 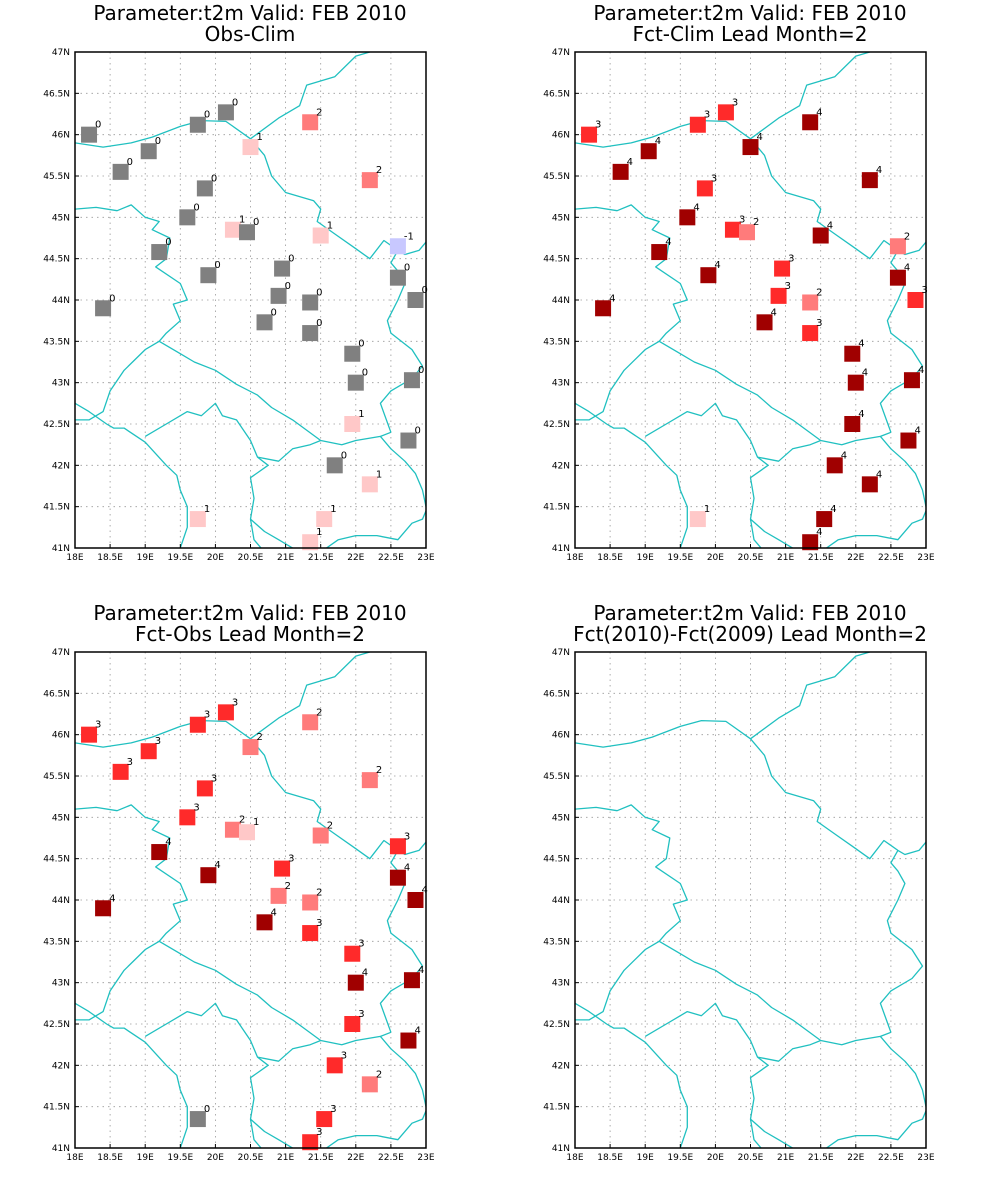 I want to click on x-tick-label: 21E, so click(x=285, y=1158).